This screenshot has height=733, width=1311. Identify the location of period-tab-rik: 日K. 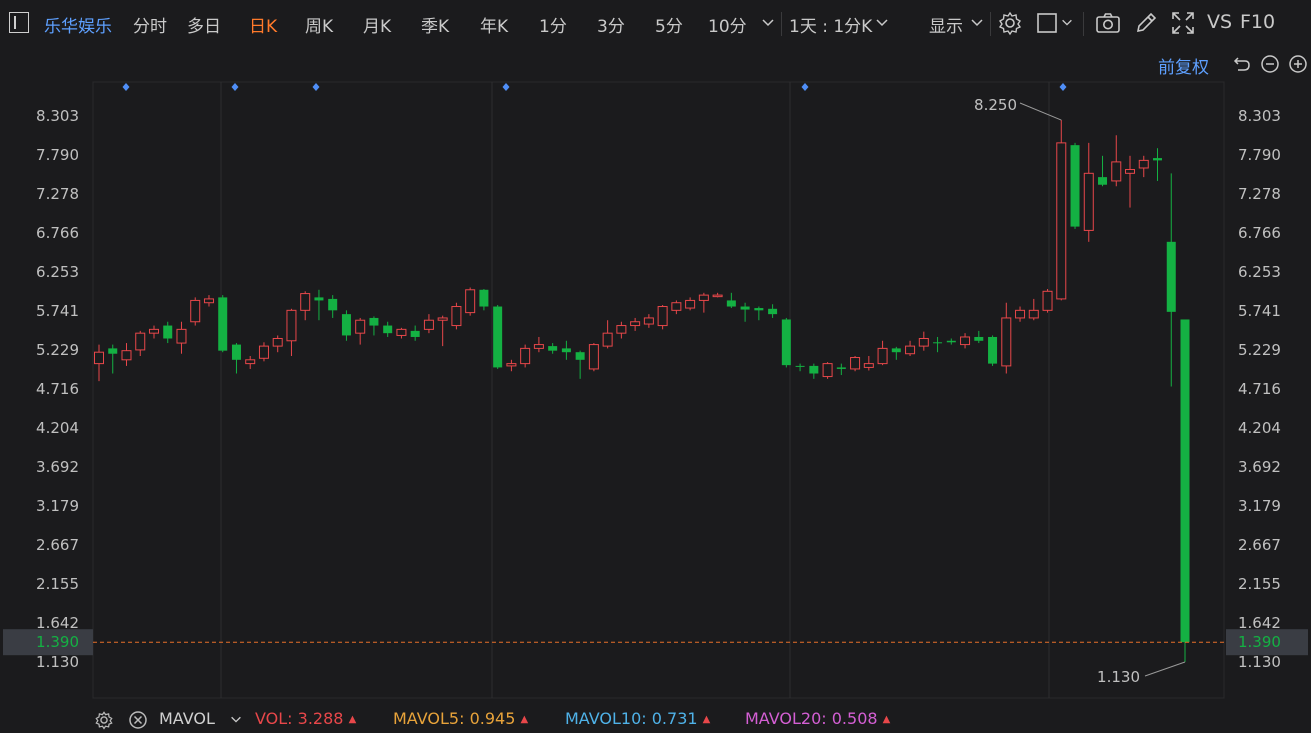
(263, 27).